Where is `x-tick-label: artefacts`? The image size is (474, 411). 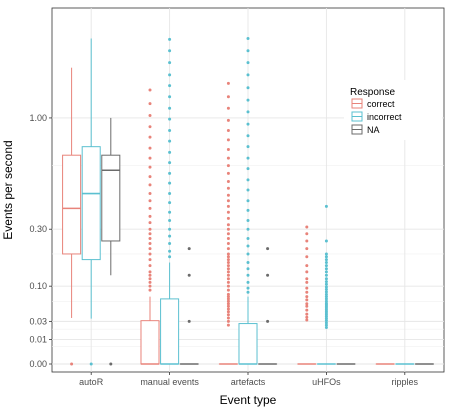 x-tick-label: artefacts is located at coordinates (248, 382).